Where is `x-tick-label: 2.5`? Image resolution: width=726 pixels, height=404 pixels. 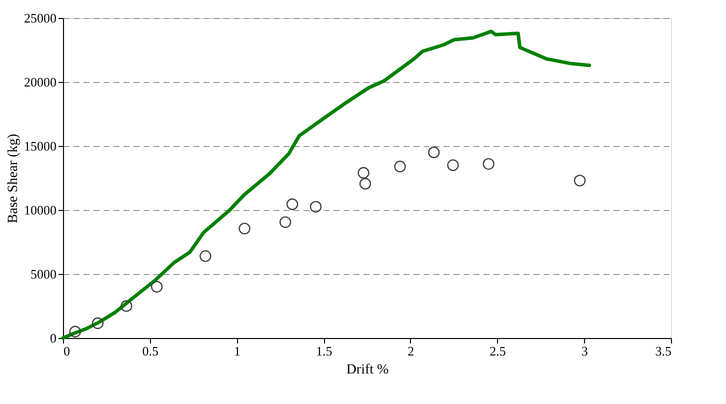
x-tick-label: 2.5 is located at coordinates (498, 351).